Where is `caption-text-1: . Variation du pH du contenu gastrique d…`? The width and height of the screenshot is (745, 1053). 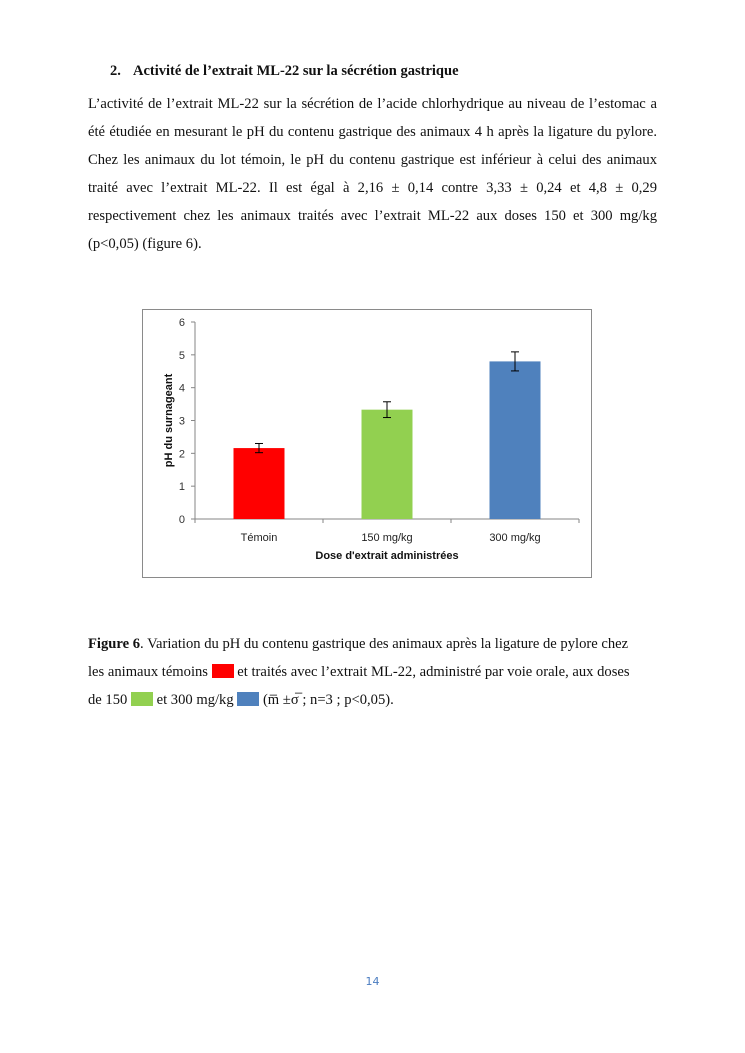 caption-text-1: . Variation du pH du contenu gastrique d… is located at coordinates (384, 644).